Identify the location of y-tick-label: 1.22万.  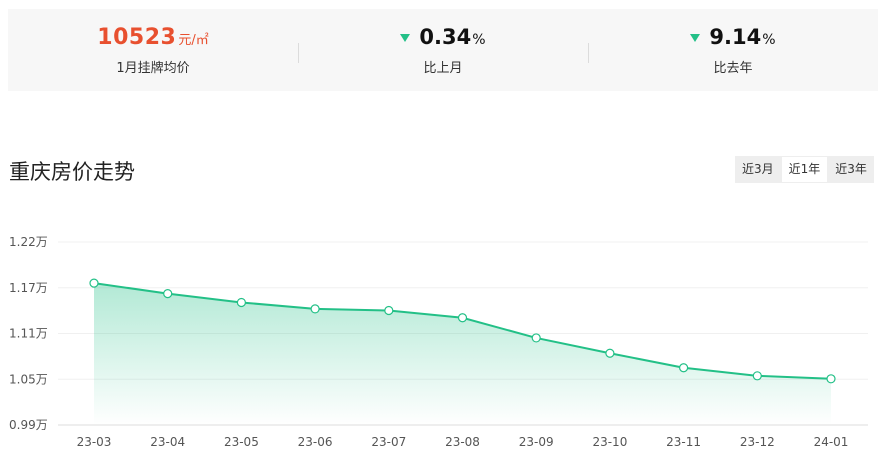
(28, 242).